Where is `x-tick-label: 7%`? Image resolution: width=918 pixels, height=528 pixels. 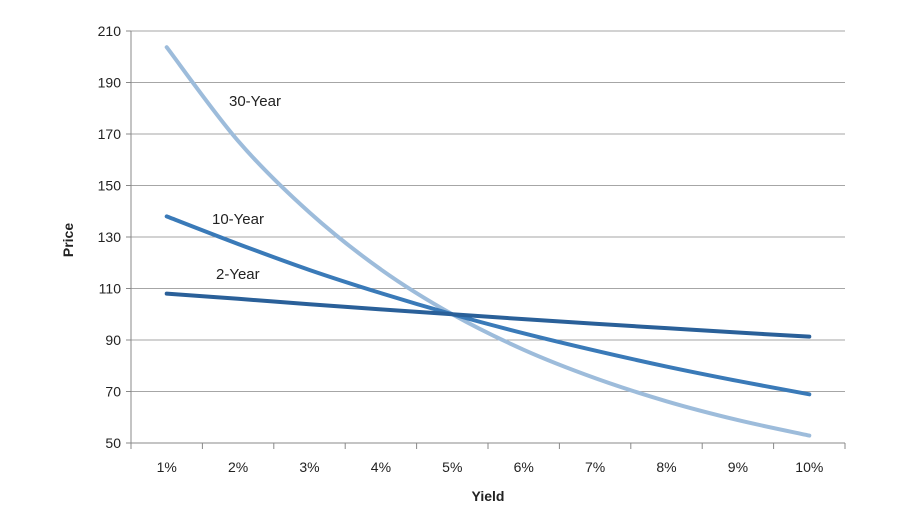 x-tick-label: 7% is located at coordinates (595, 467).